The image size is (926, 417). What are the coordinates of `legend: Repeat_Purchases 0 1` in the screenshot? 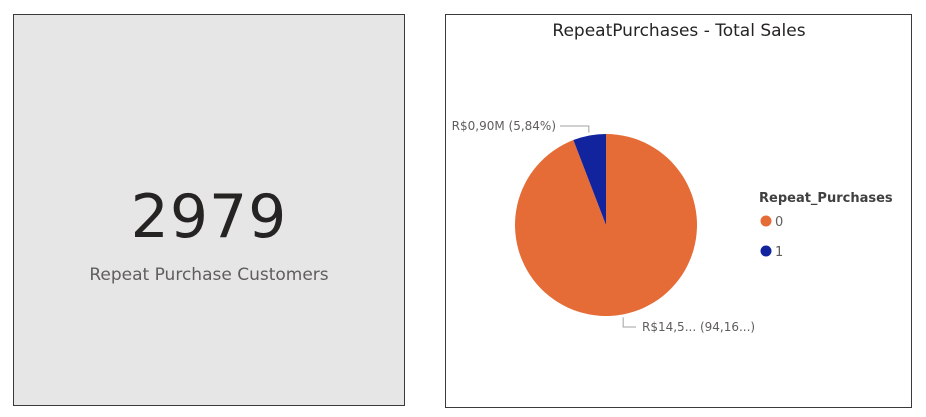 It's located at (826, 225).